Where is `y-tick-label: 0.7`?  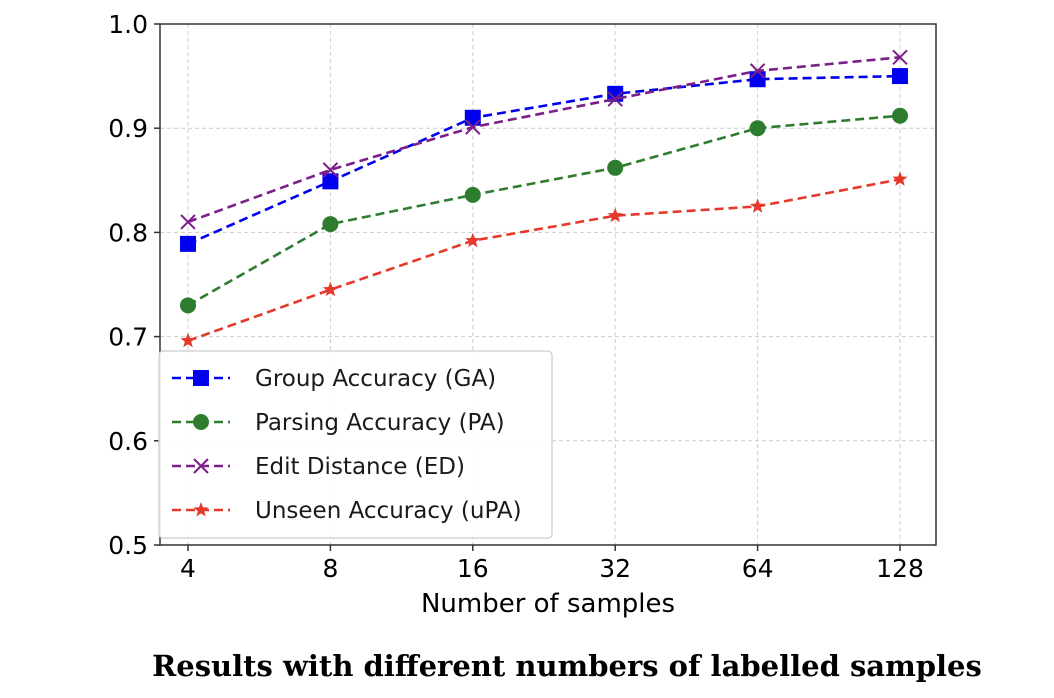 y-tick-label: 0.7 is located at coordinates (128, 337).